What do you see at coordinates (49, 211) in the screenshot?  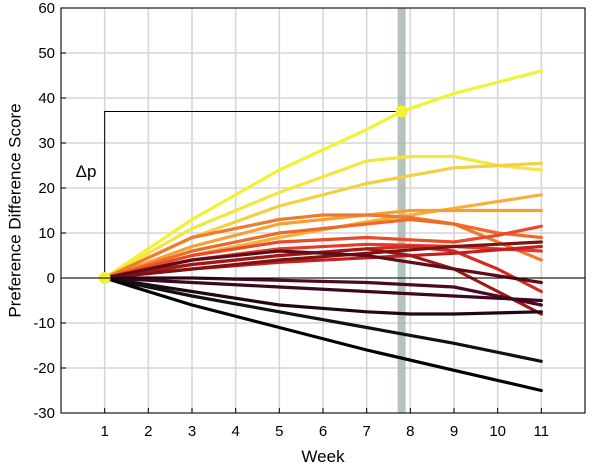 I see `y-axis-ticks: -30 -20 -10 0 10 20 30 40 50 60` at bounding box center [49, 211].